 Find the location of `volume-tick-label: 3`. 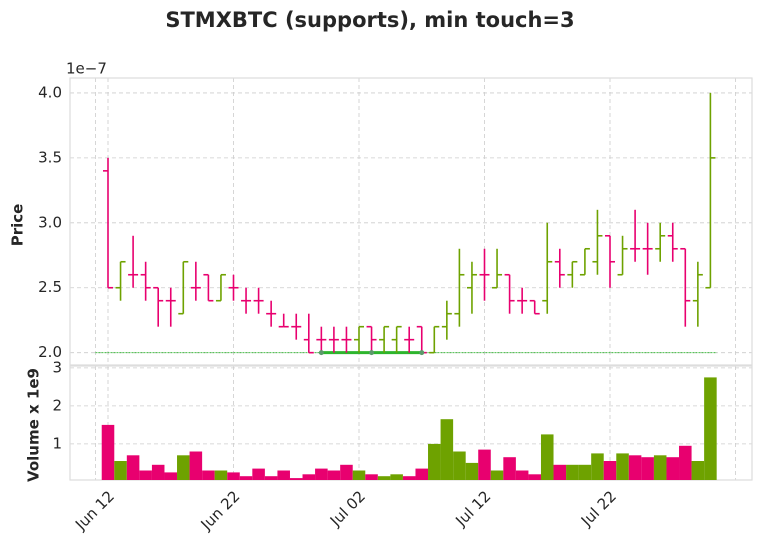

volume-tick-label: 3 is located at coordinates (57, 367).